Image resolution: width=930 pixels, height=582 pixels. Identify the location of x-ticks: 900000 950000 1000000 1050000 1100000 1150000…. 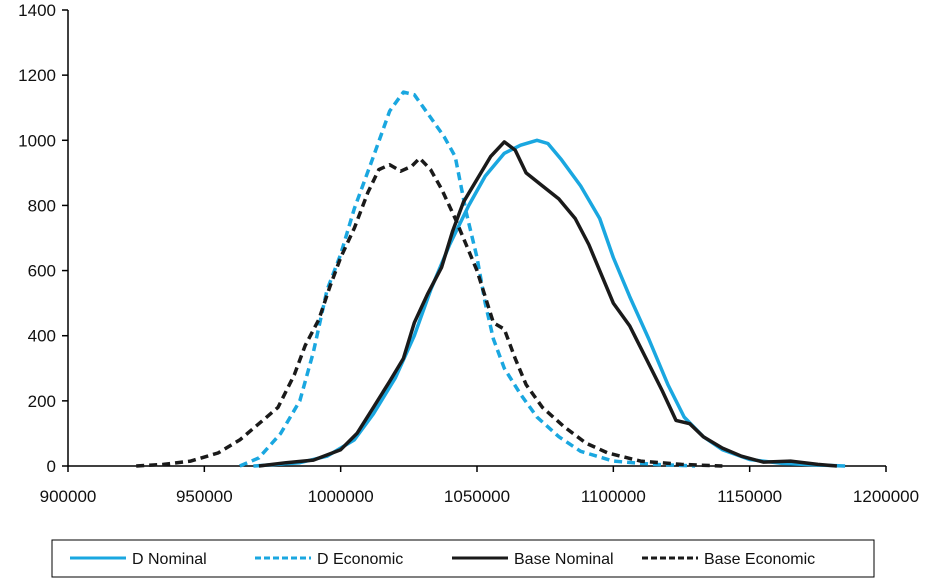
(479, 486).